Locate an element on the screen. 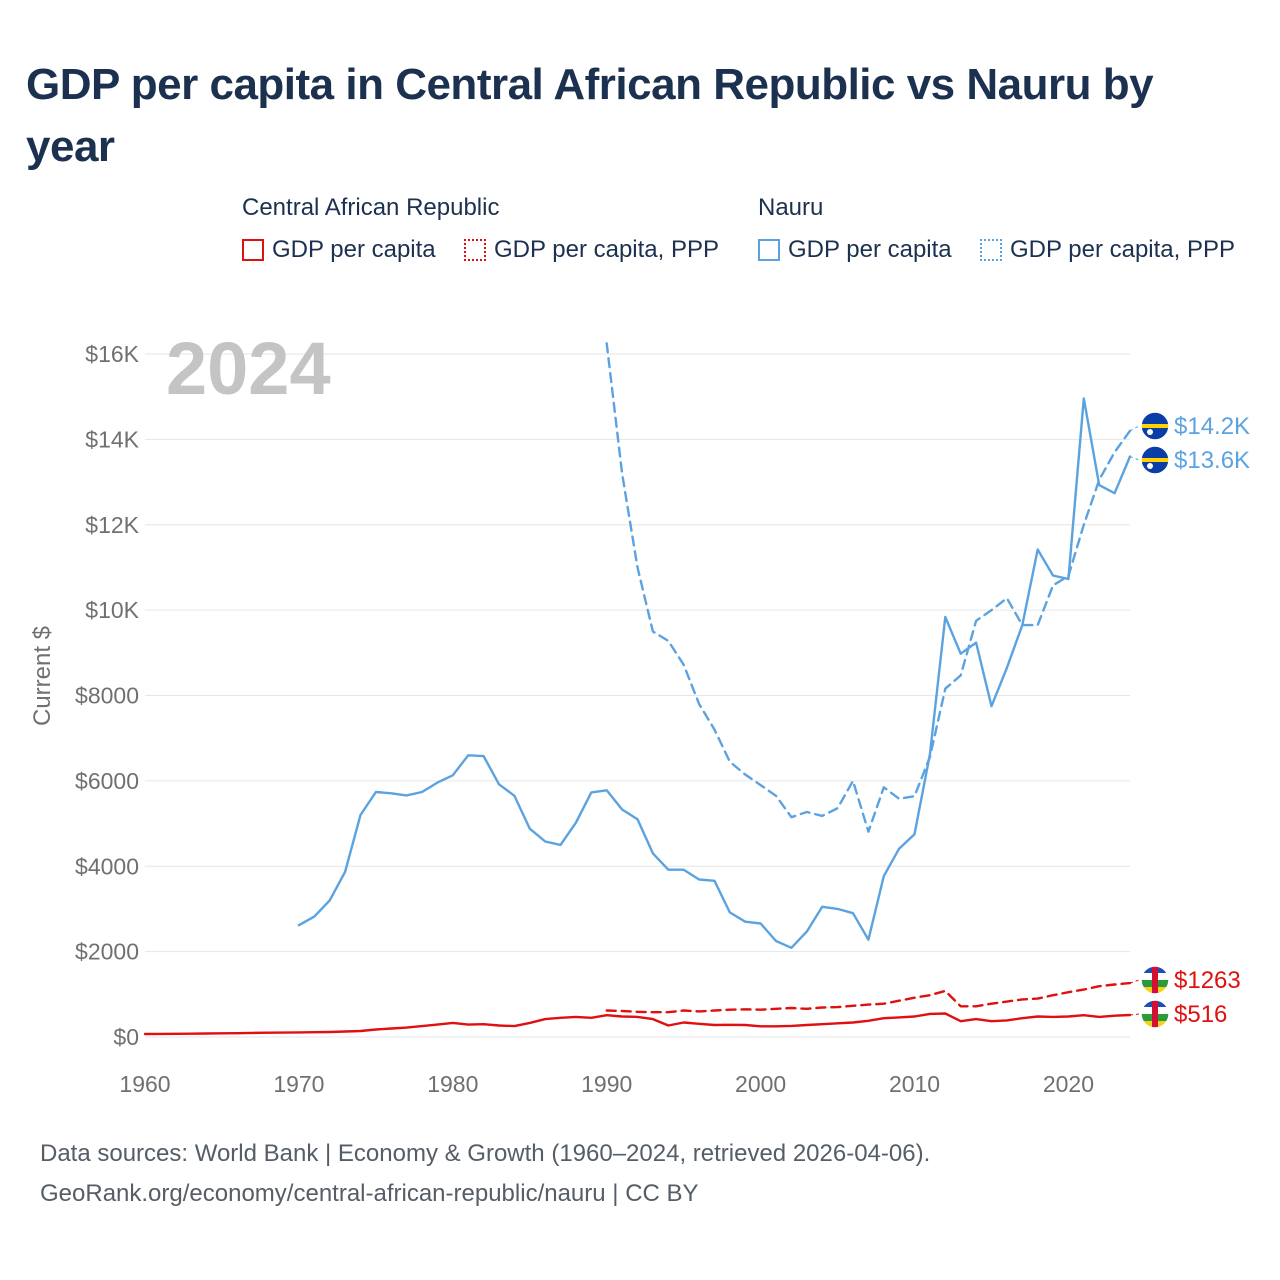  y-tick-label: $16K is located at coordinates (112, 354).